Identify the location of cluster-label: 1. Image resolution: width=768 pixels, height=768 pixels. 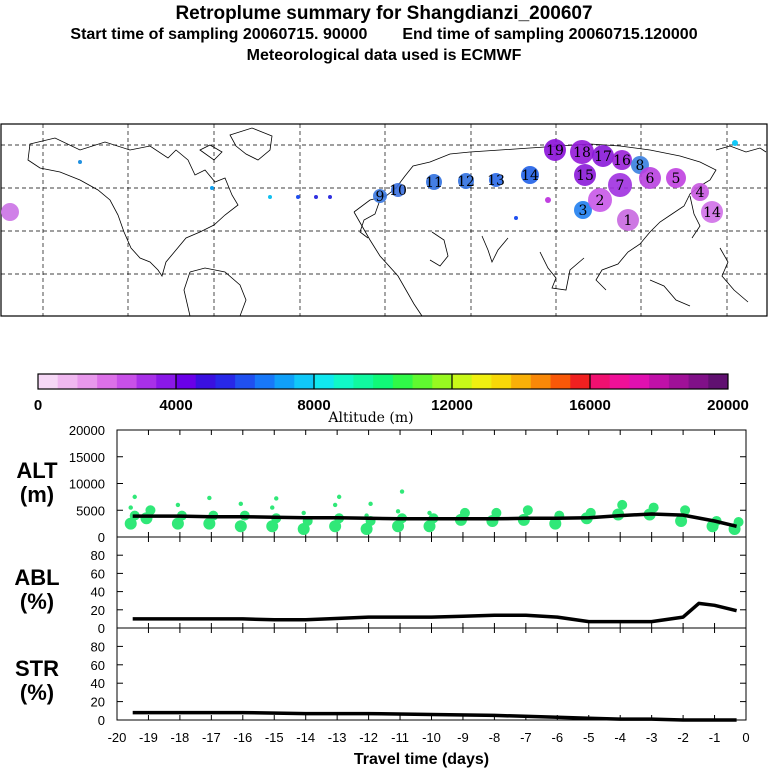
(628, 221).